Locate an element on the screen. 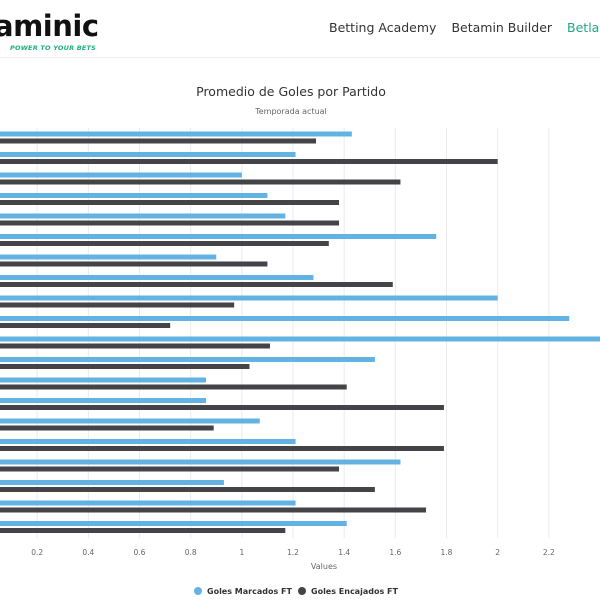 This screenshot has width=600, height=600. chart-title: Promedio de Goles por Partido is located at coordinates (291, 91).